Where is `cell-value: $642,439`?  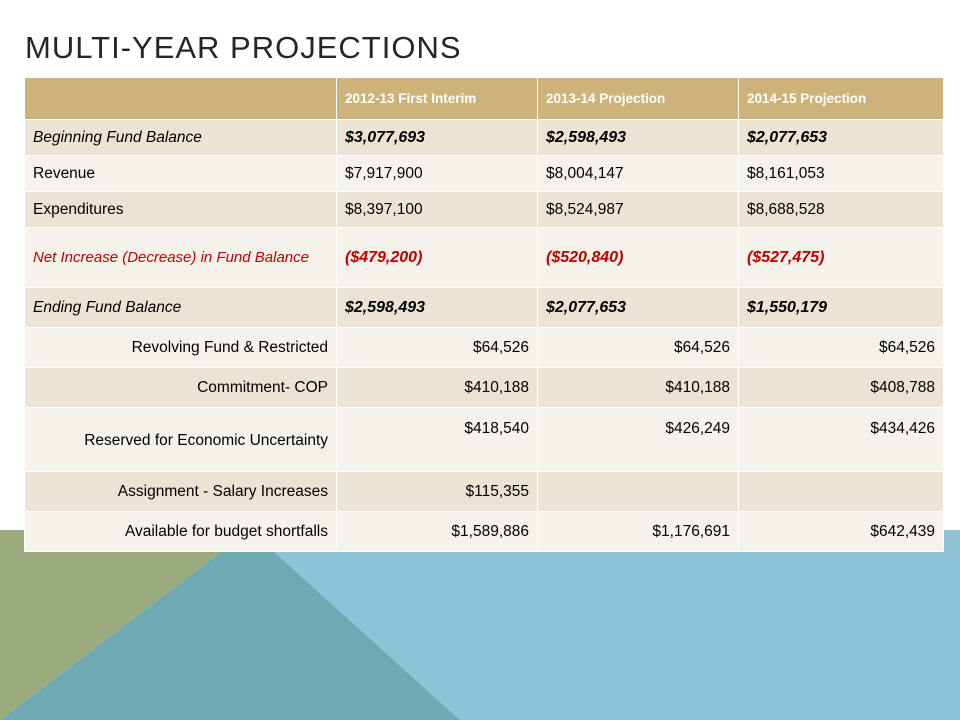
cell-value: $642,439 is located at coordinates (841, 531).